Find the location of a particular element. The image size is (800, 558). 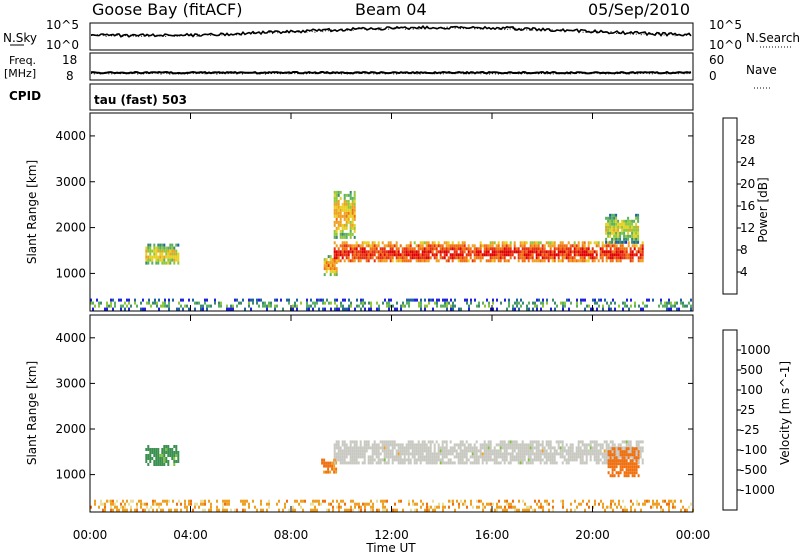

velocity-colorbar-ticks: -1000 -500 -100 -25 25 100 500 1000 is located at coordinates (756, 420).